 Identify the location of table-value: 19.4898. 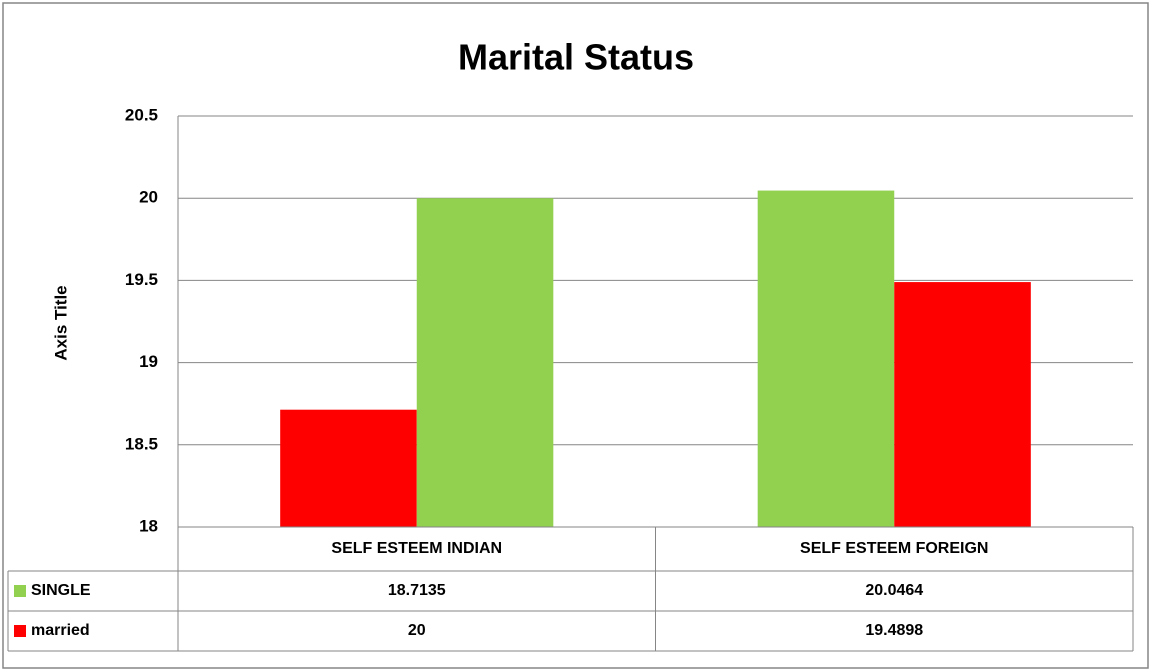
(894, 630).